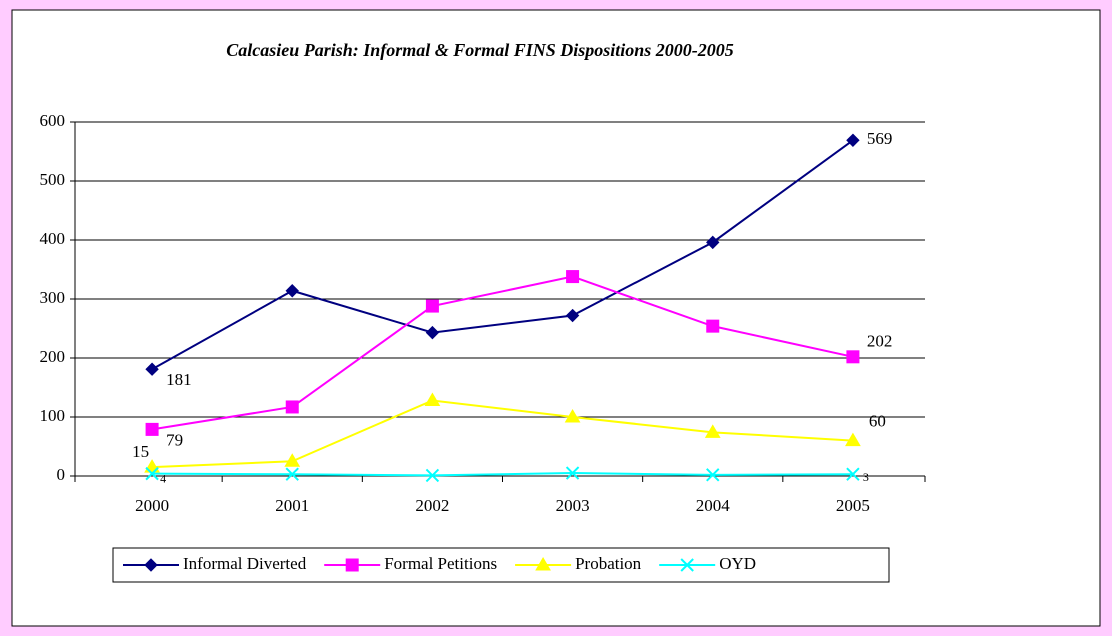 Image resolution: width=1112 pixels, height=636 pixels. I want to click on data-label: 15, so click(140, 451).